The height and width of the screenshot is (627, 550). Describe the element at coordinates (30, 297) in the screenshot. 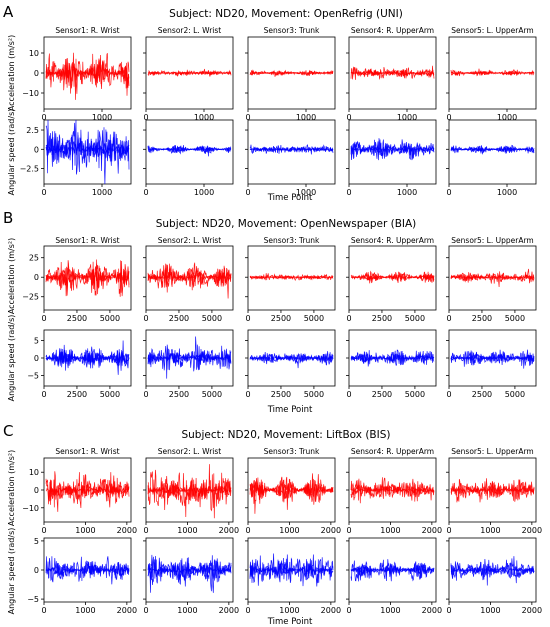

I see `acc-axis-ytick-label: −25` at that location.